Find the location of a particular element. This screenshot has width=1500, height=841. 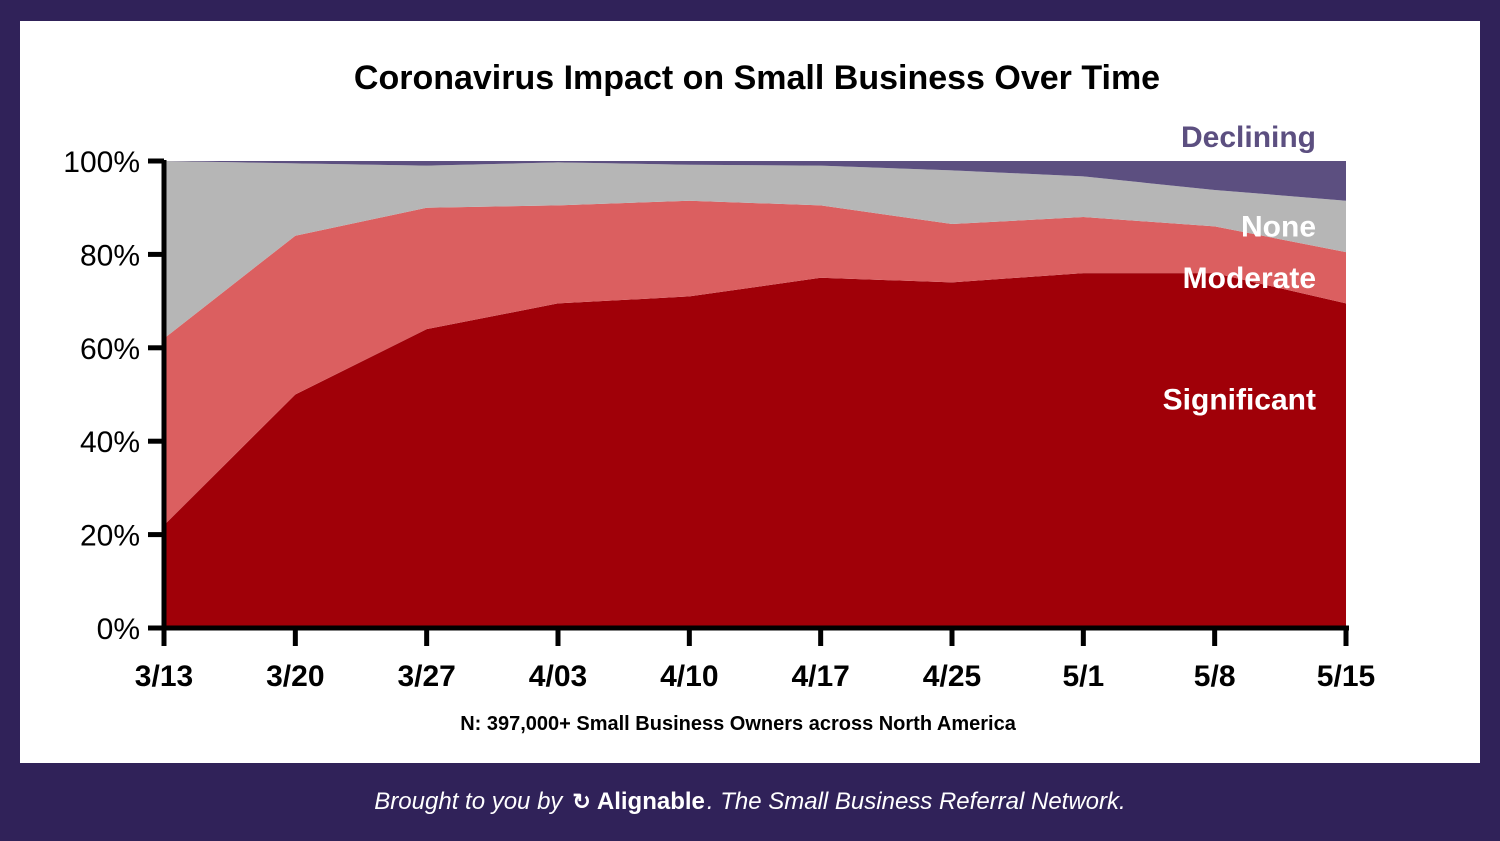

y-tick-label: 40% is located at coordinates (110, 442).